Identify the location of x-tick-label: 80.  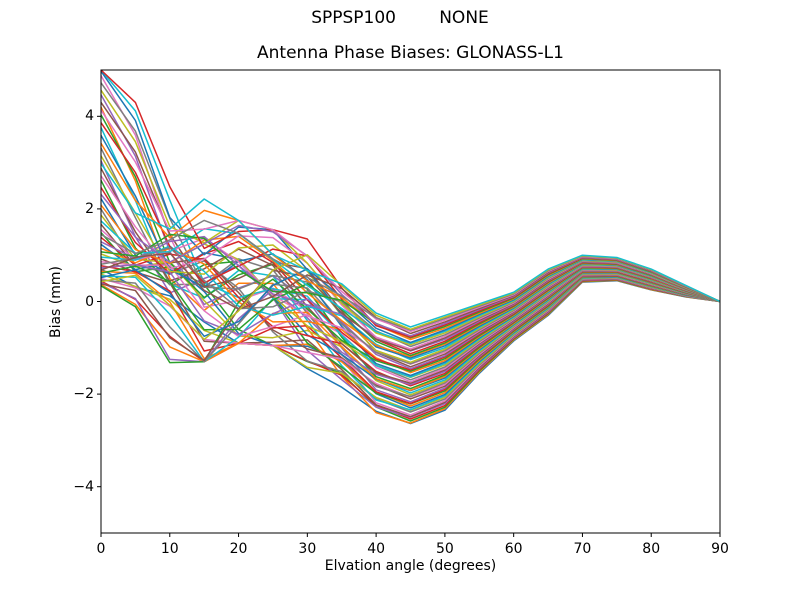
(651, 549).